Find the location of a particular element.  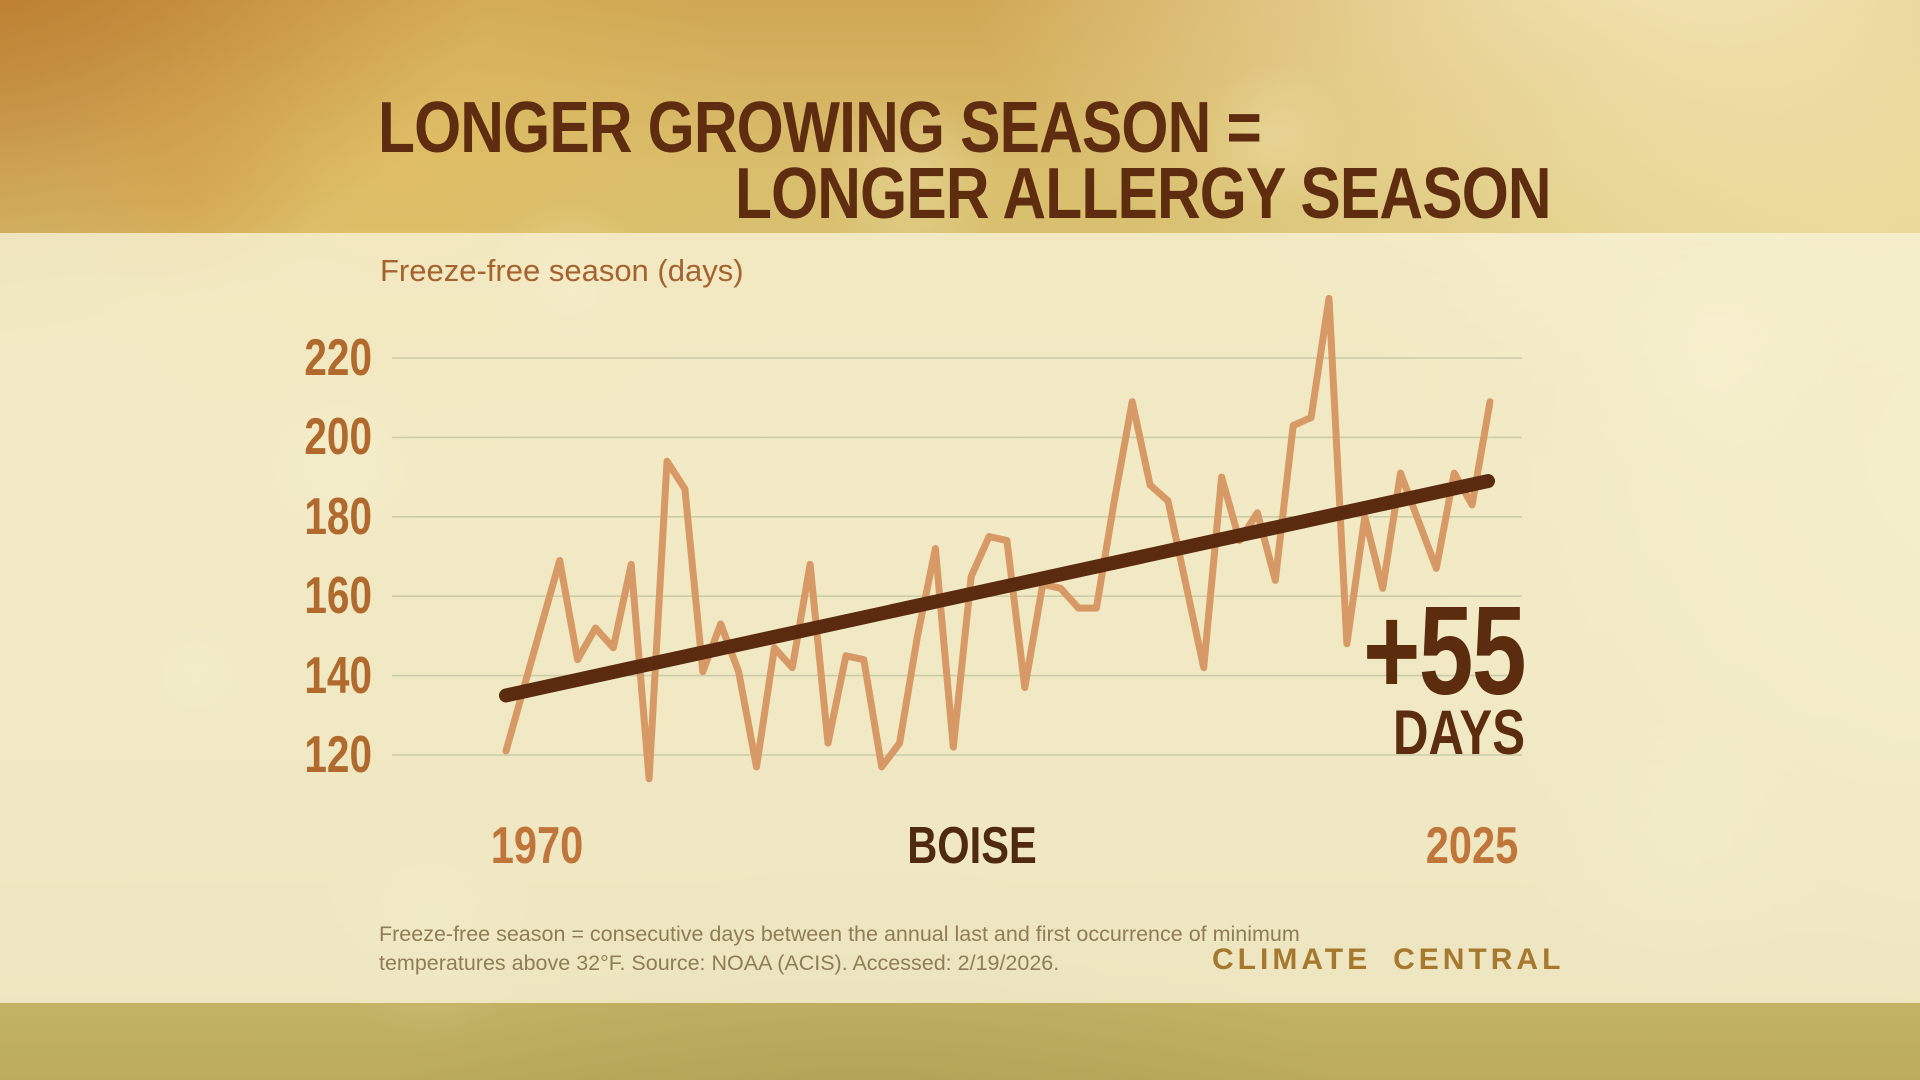

y-tick-label: 180 is located at coordinates (338, 516).